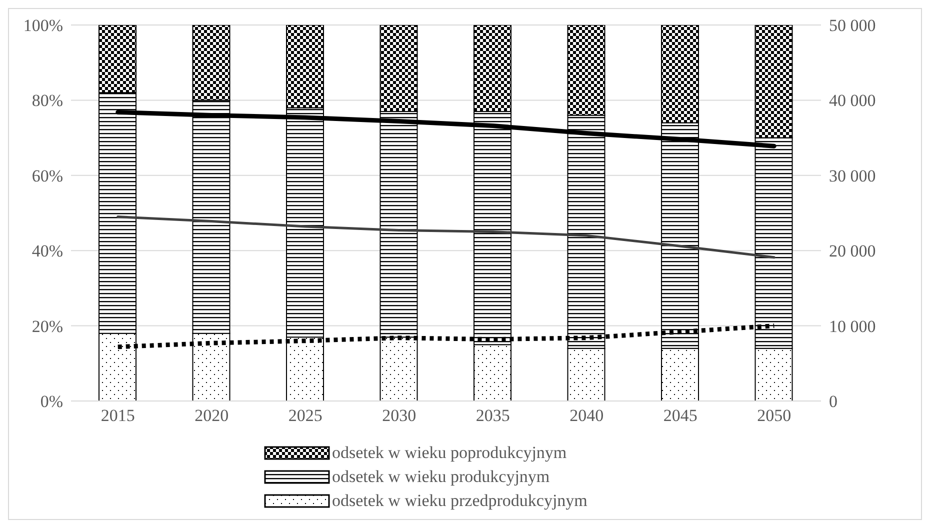 This screenshot has width=930, height=528. Describe the element at coordinates (47, 326) in the screenshot. I see `y-tick-label: 20%` at that location.